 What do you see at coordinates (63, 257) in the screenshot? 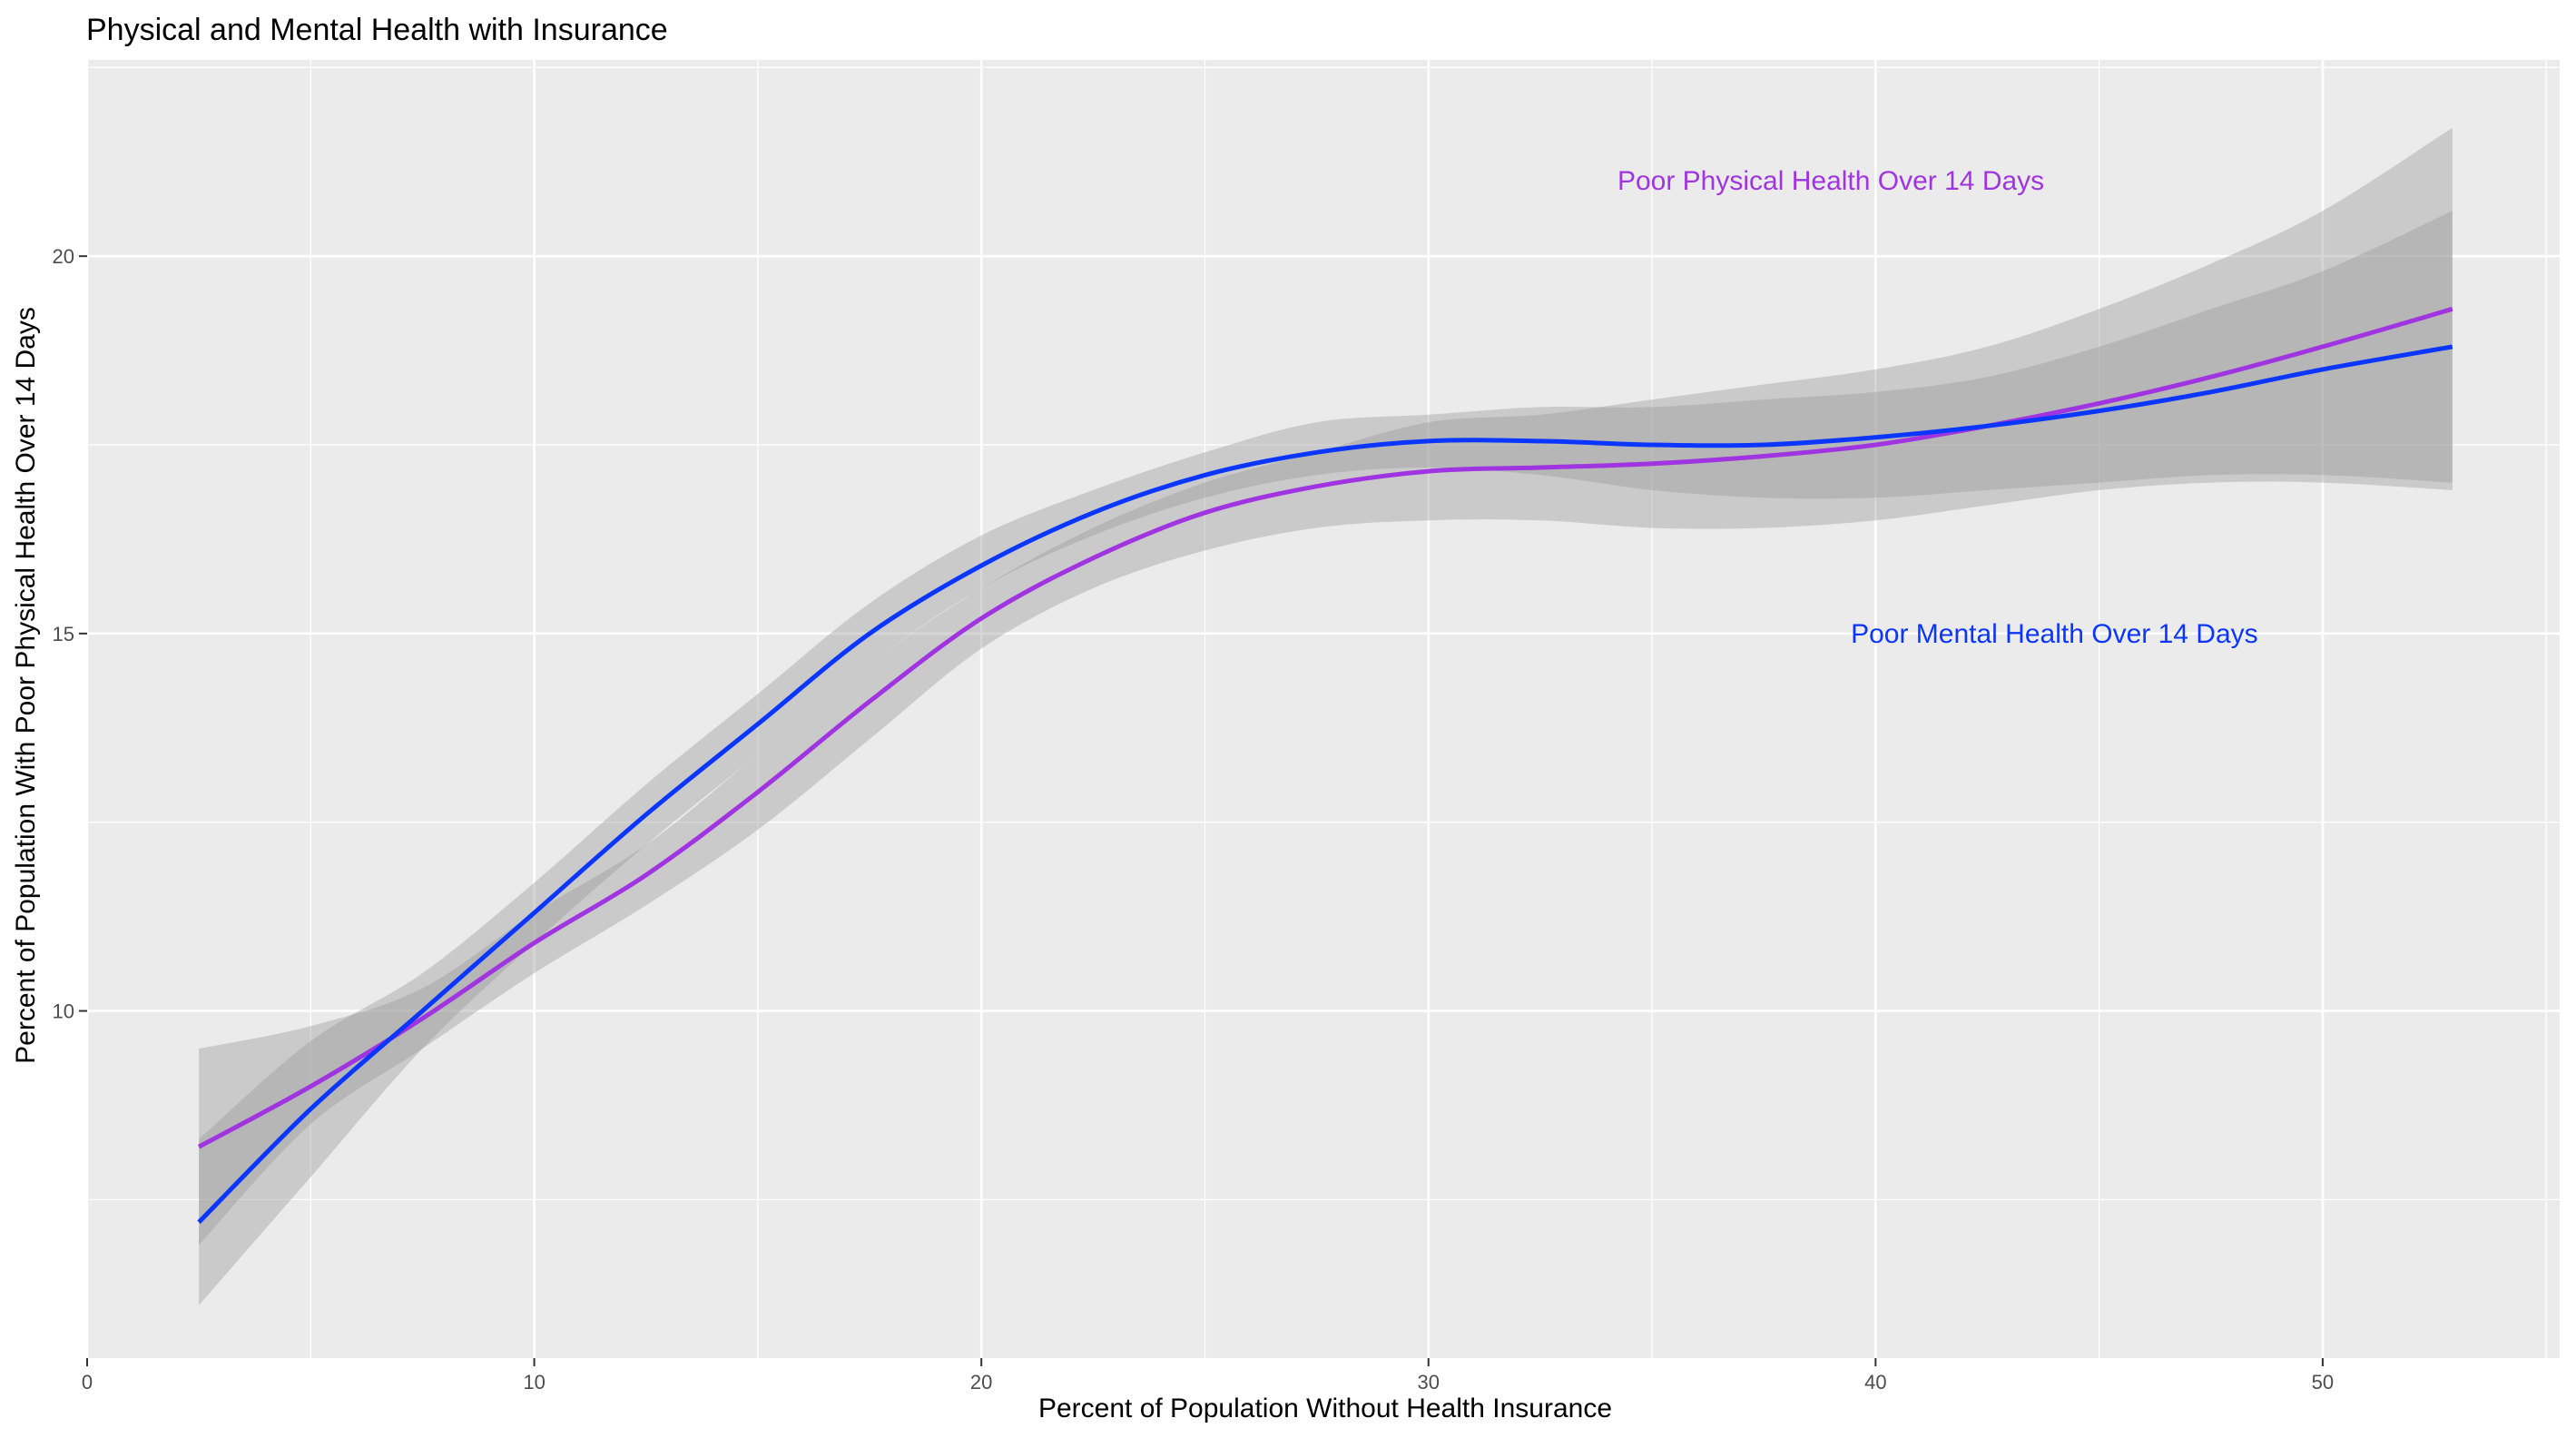
I see `y-tick-label: 20` at bounding box center [63, 257].